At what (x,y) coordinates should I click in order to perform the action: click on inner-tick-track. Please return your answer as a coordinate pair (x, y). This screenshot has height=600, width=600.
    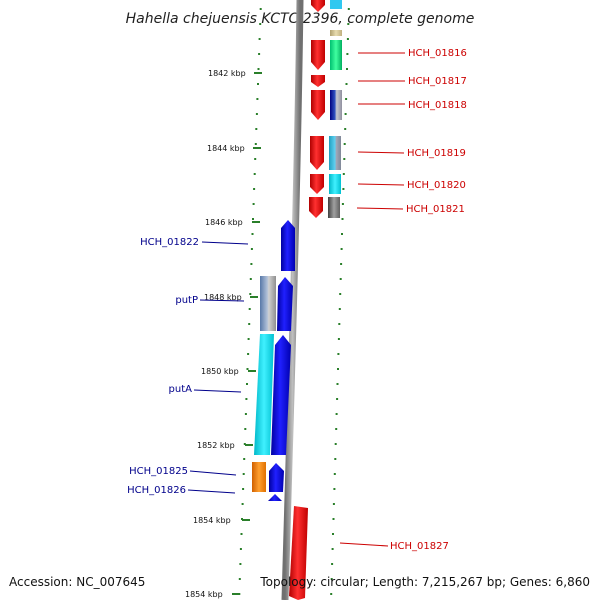
    Looking at the image, I should click on (250, 301).